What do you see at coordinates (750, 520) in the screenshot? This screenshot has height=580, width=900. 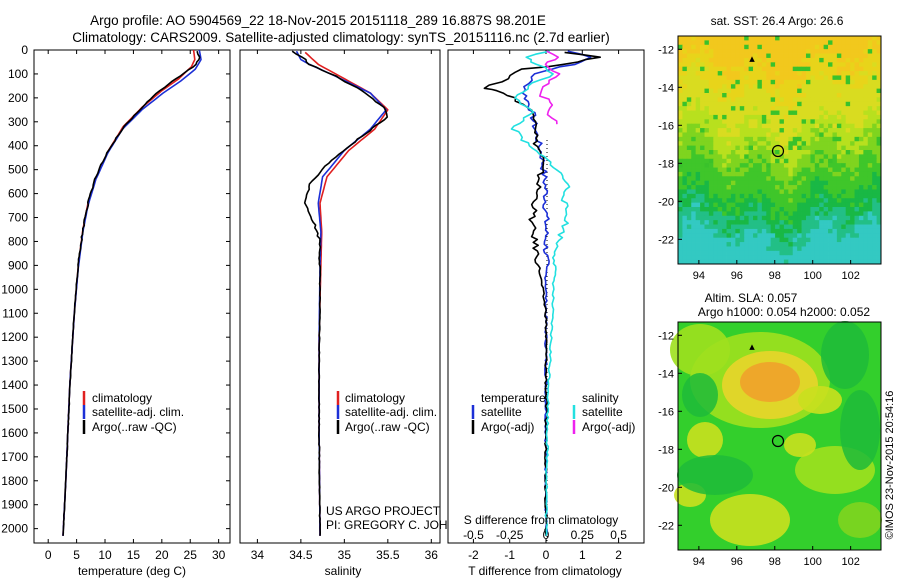 I see `sla-anomaly-blob` at bounding box center [750, 520].